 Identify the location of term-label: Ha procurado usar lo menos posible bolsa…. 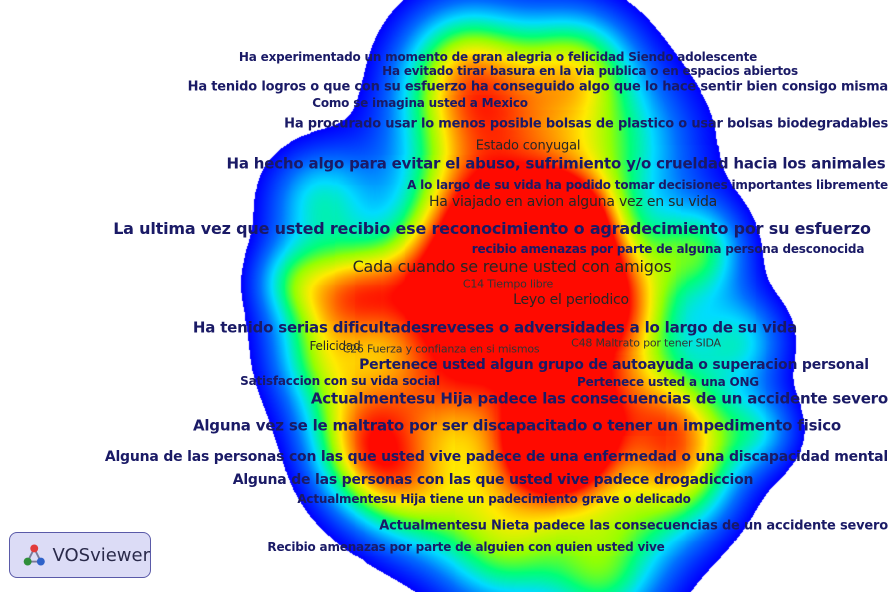
(586, 124).